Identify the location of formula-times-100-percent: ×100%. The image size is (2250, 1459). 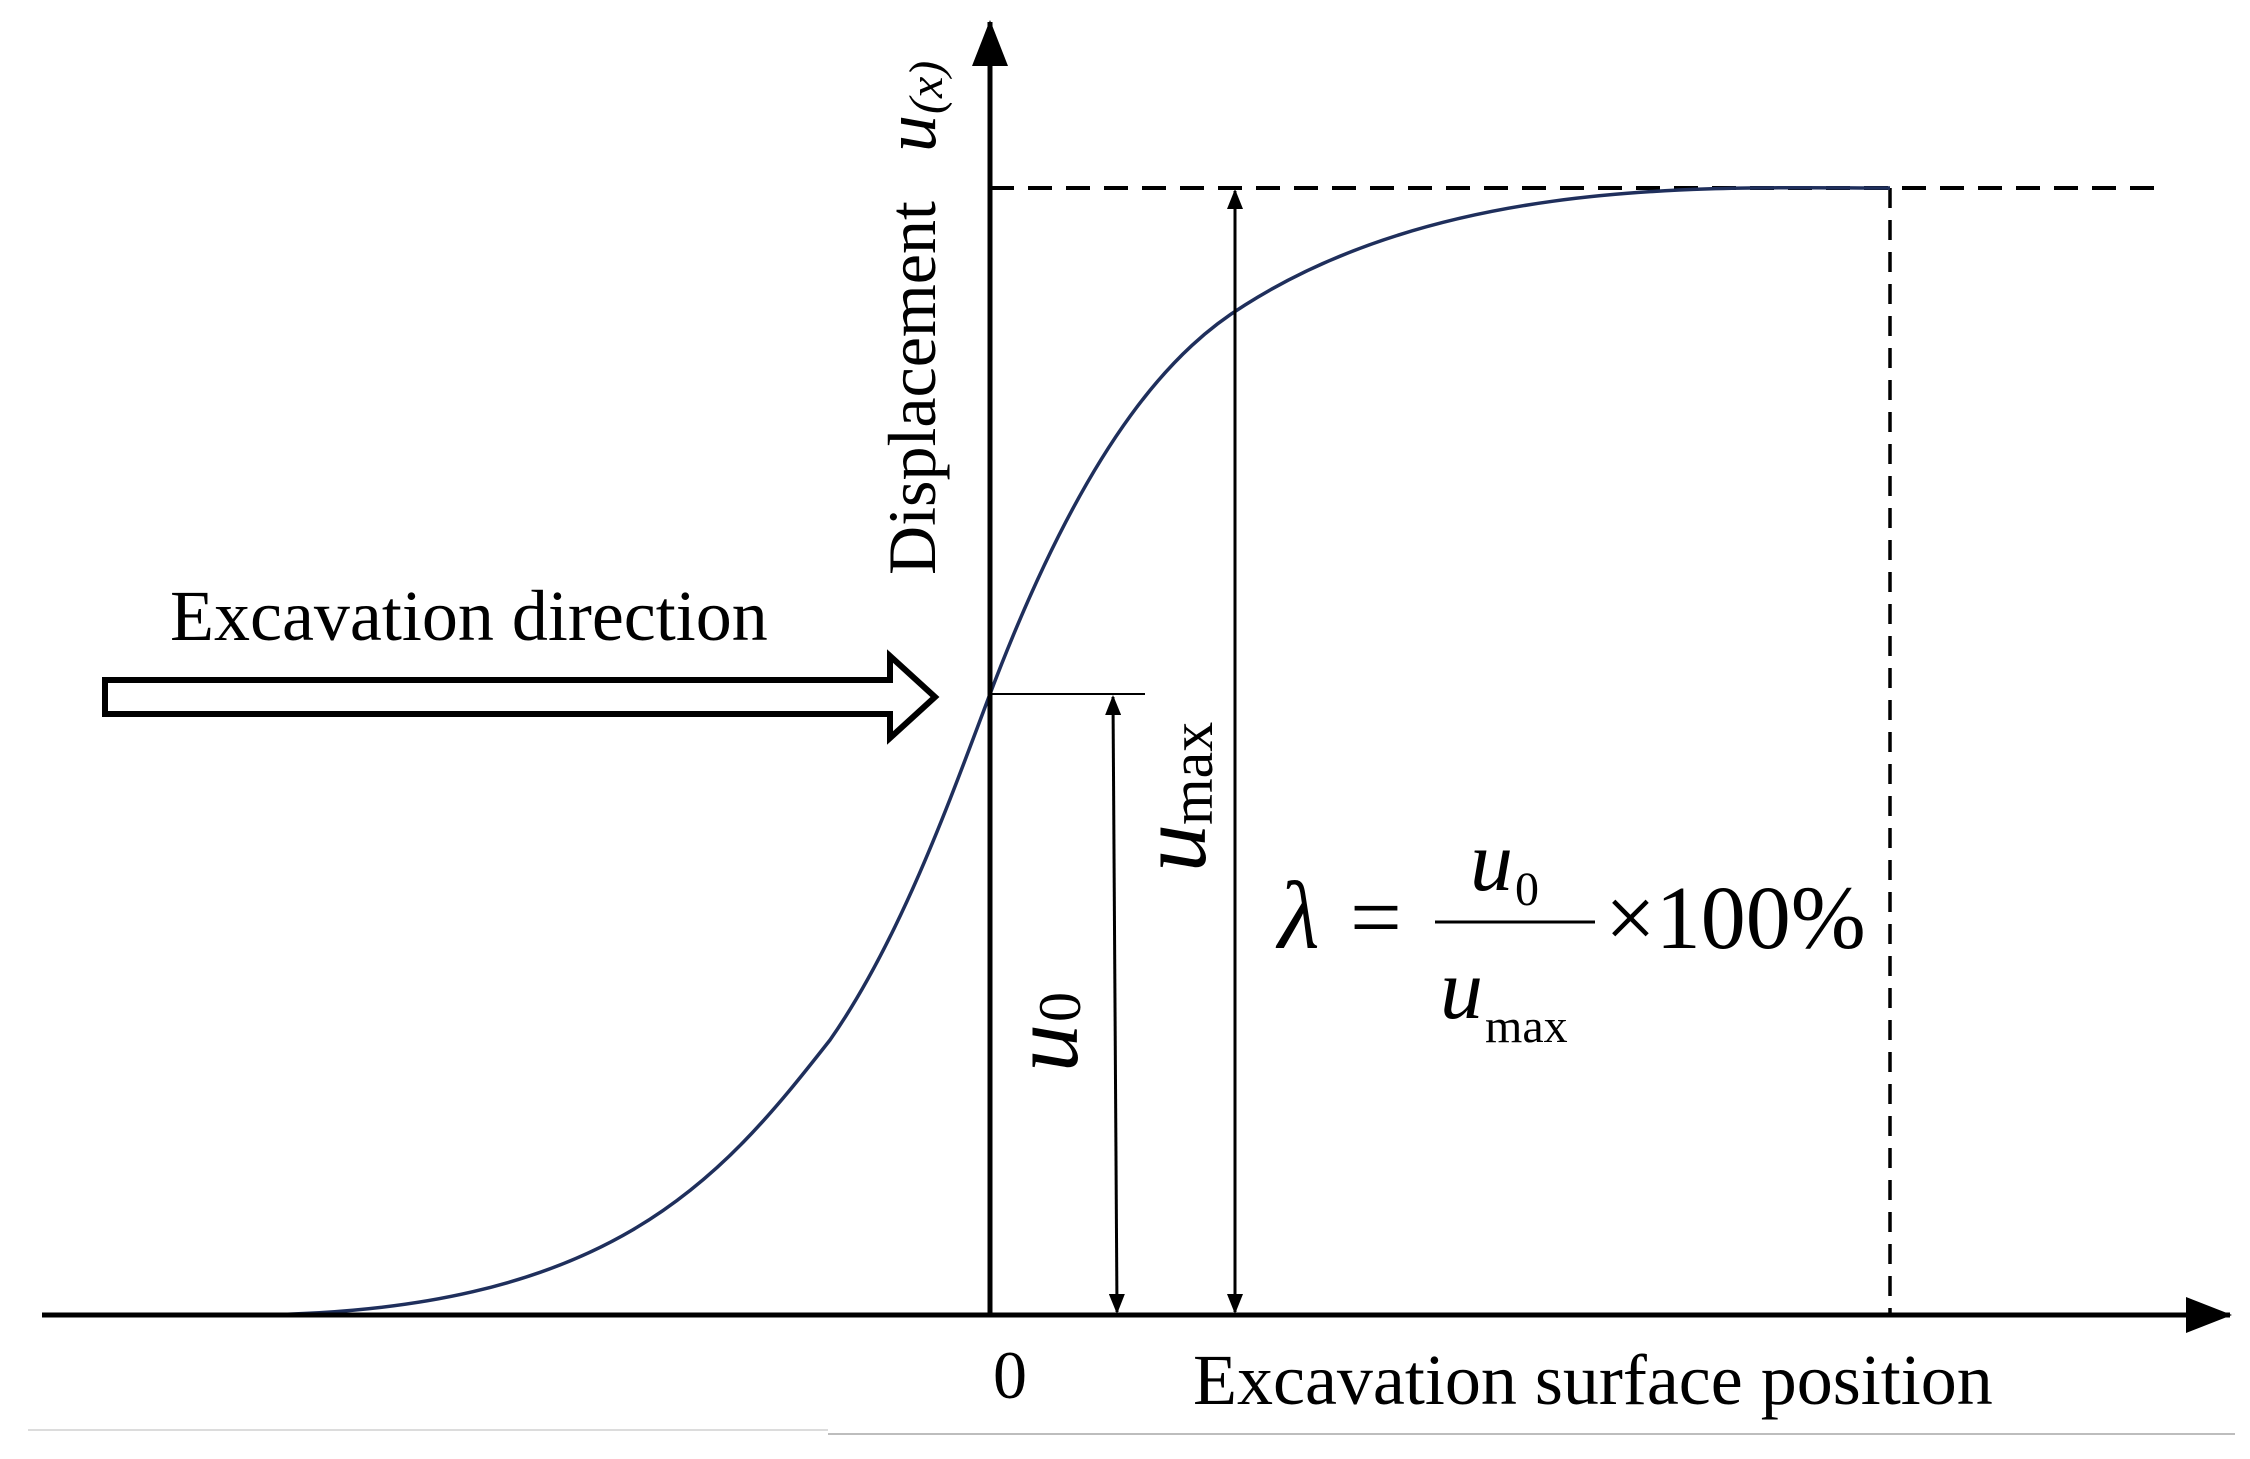
(1735, 918).